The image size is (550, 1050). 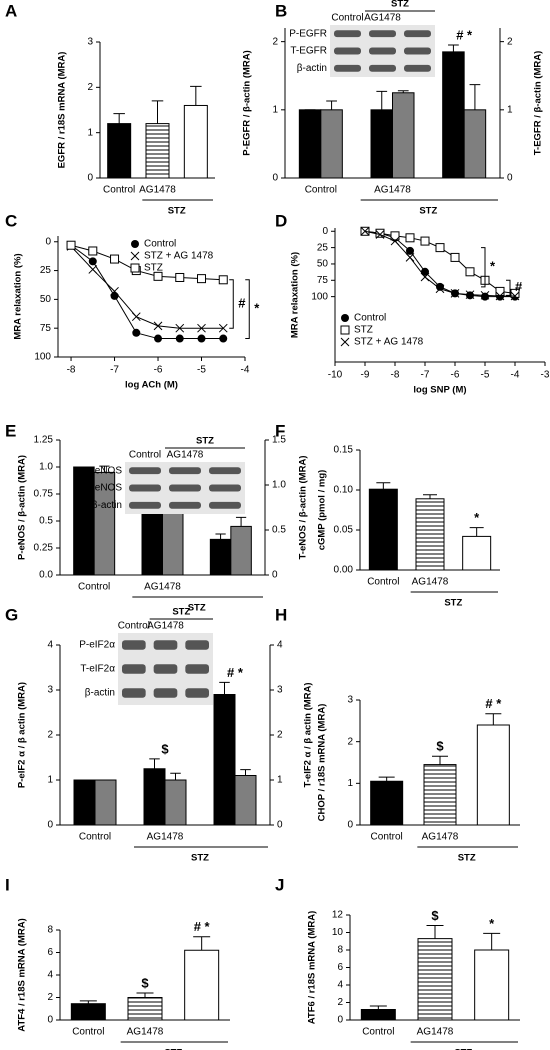 I want to click on axis-title: T-eIF2 α / β actin (MRA), so click(x=308, y=734).